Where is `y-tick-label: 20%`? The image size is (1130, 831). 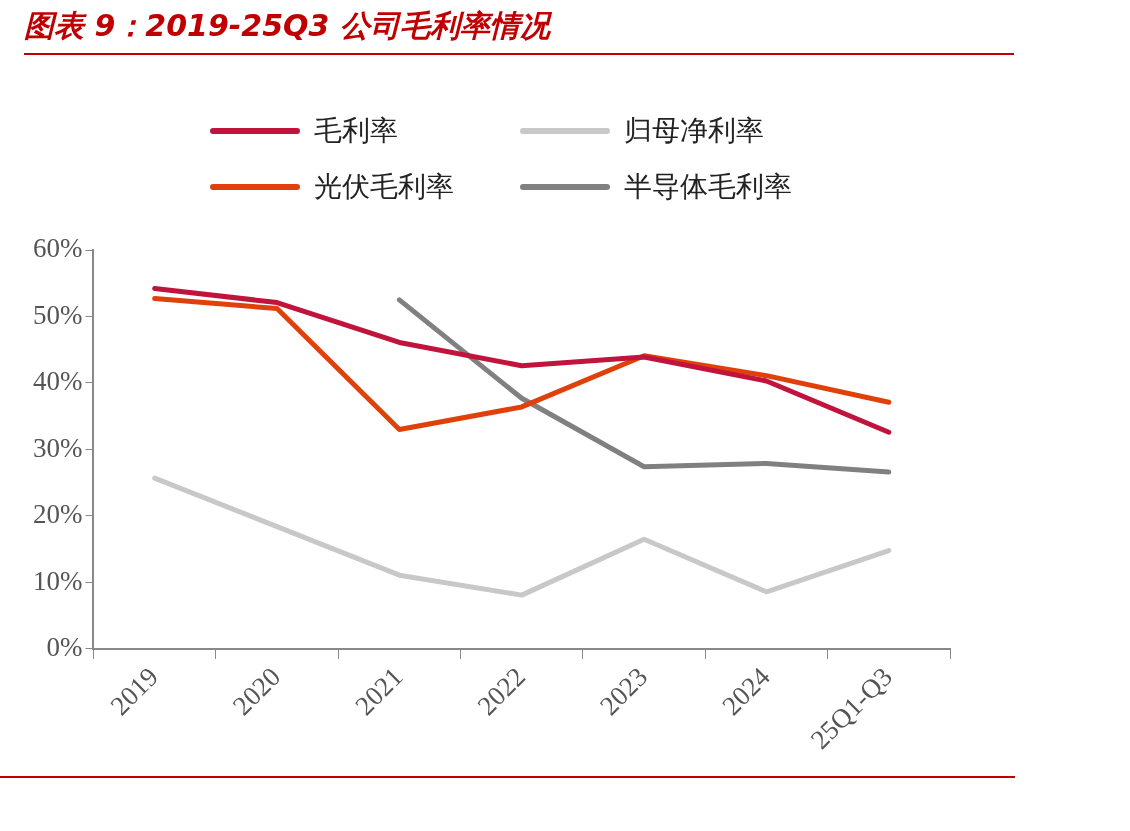
y-tick-label: 20% is located at coordinates (57, 514).